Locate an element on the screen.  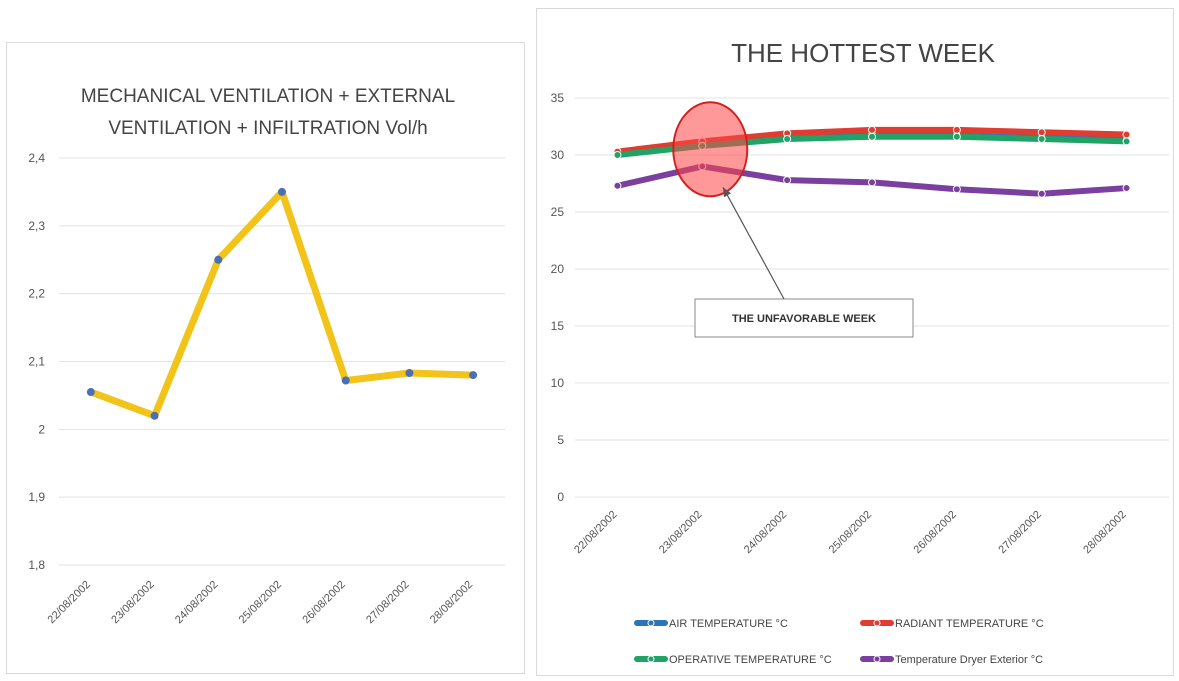
chart-title-line: MECHANICAL VENTILATION + EXTERNAL is located at coordinates (268, 96).